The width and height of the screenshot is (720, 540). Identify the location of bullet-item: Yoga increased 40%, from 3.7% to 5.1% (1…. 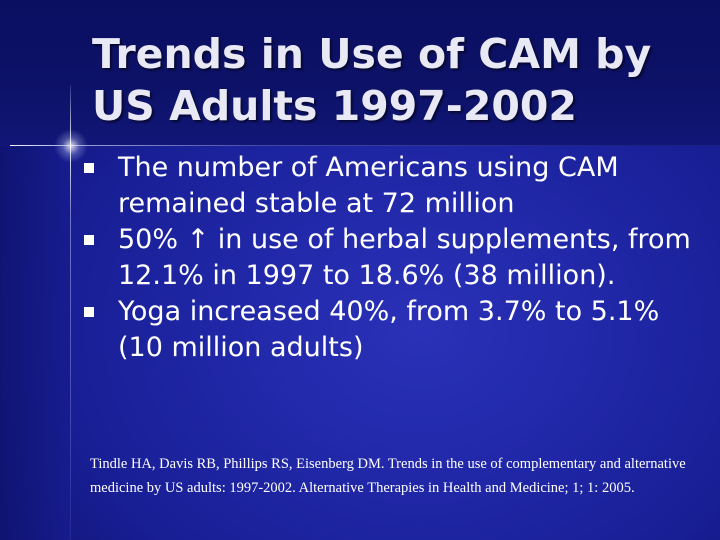
(394, 330).